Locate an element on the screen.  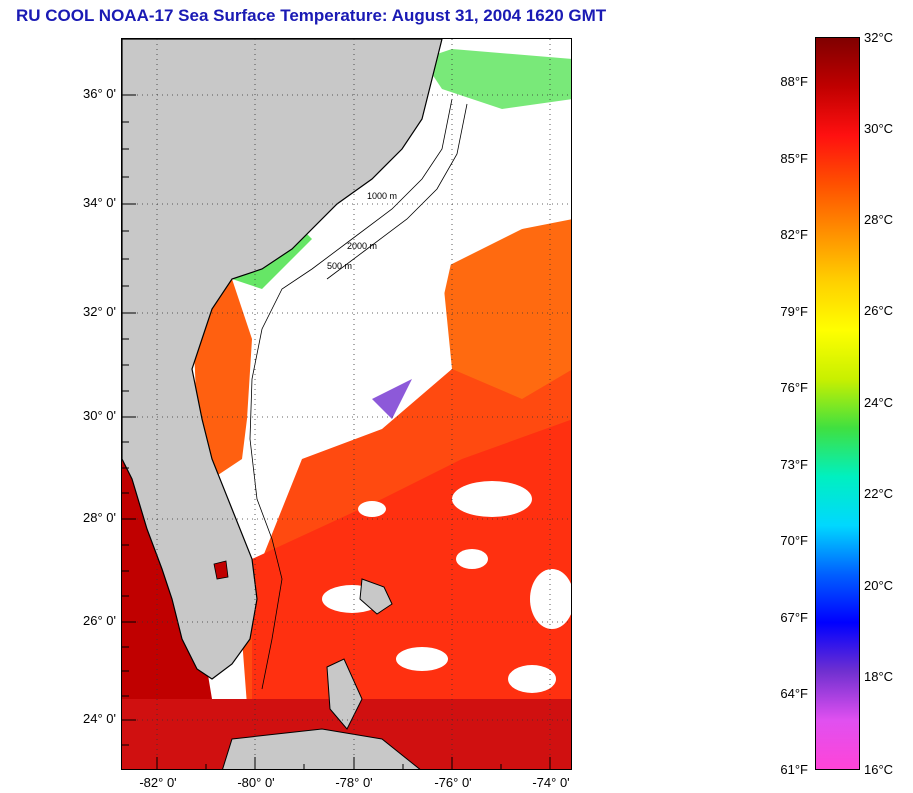
colorbar-f-label: 61°F is located at coordinates (794, 769).